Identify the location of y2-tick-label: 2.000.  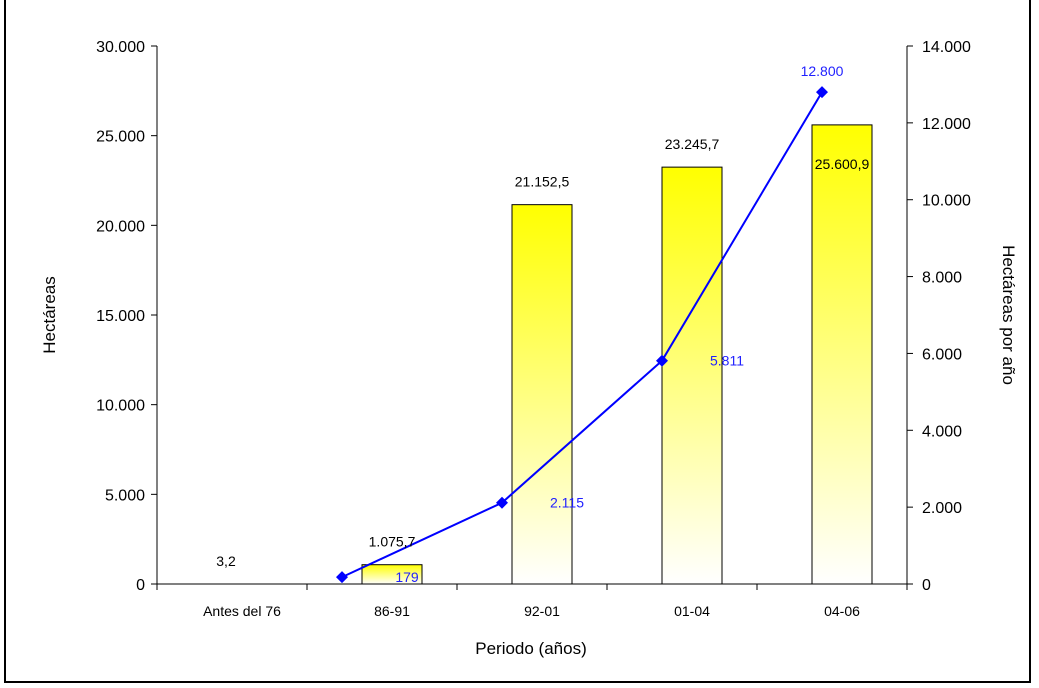
(942, 508).